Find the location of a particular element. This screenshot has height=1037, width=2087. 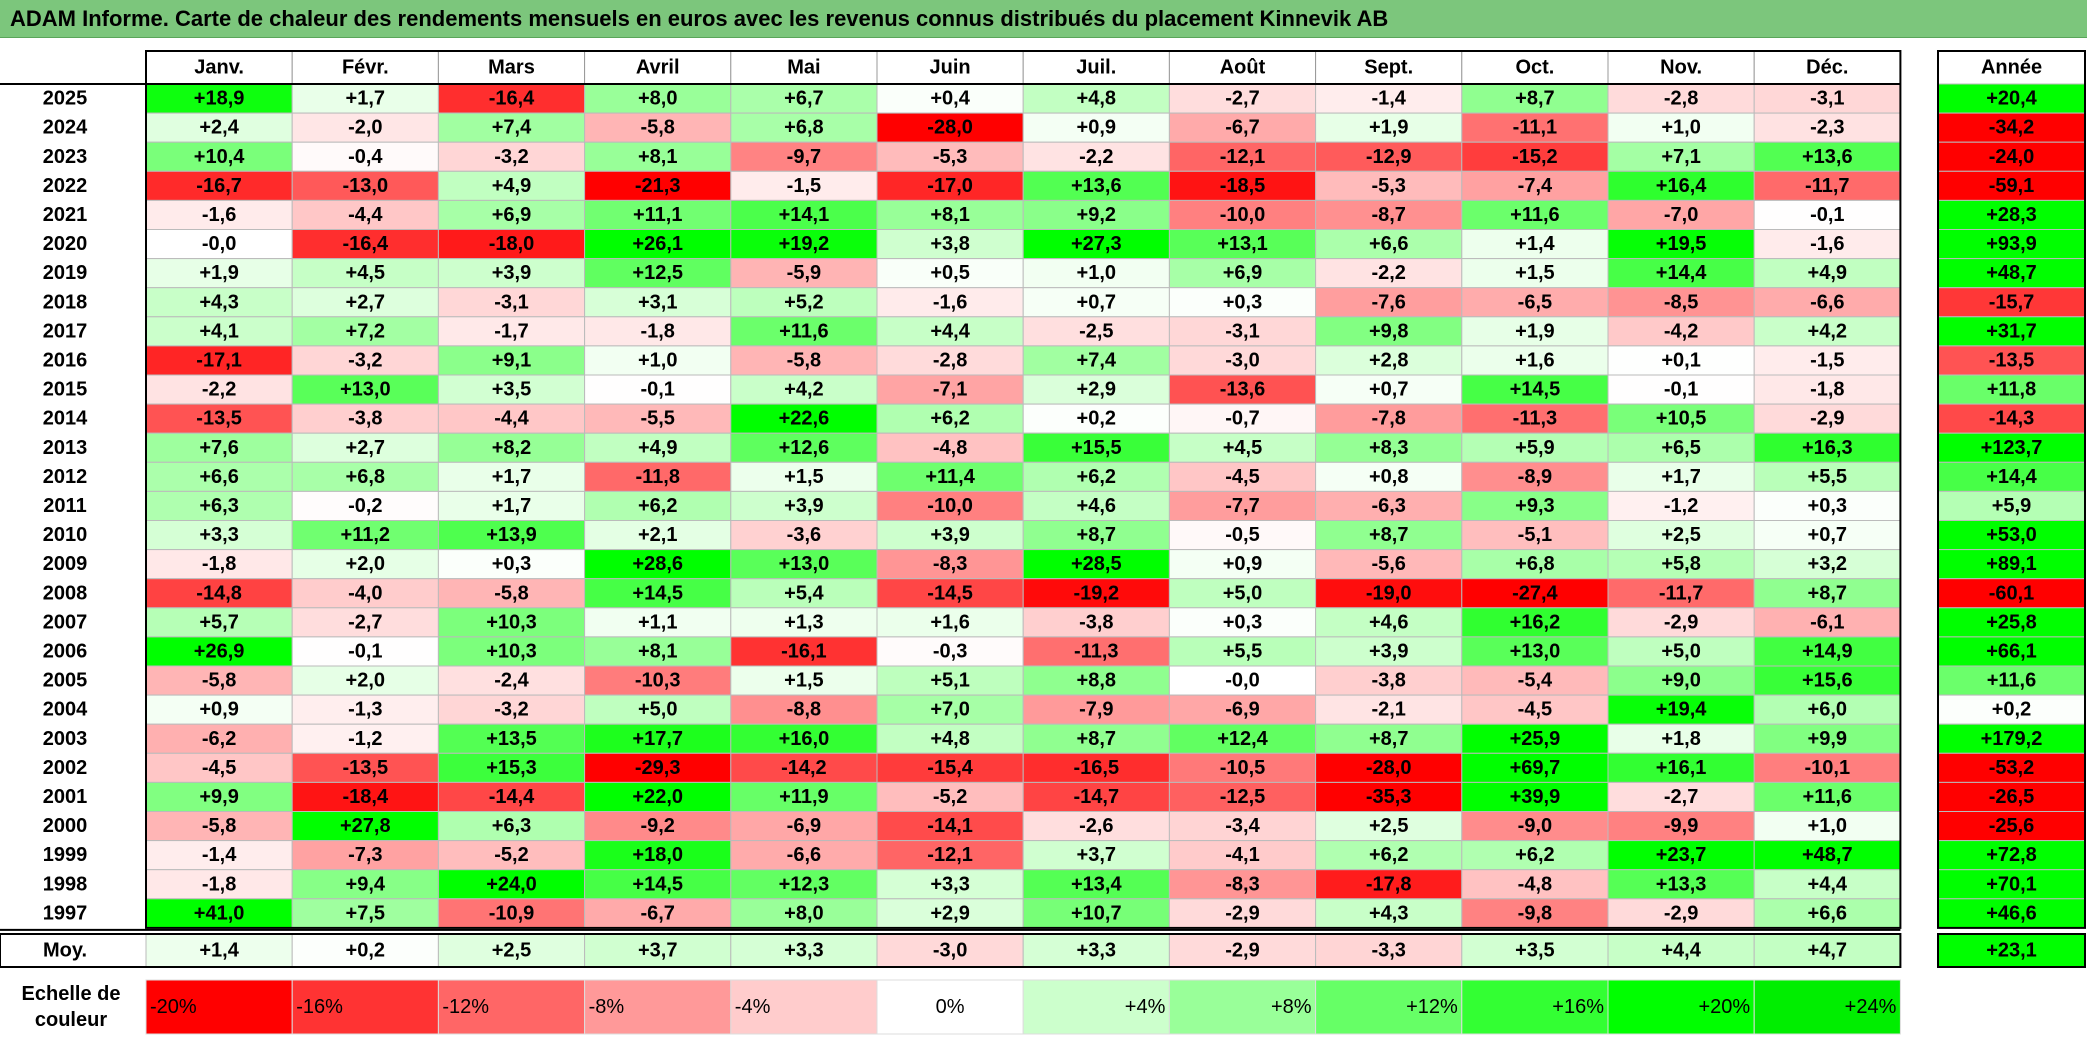

annual-cell-value: -13,5 is located at coordinates (2012, 360).